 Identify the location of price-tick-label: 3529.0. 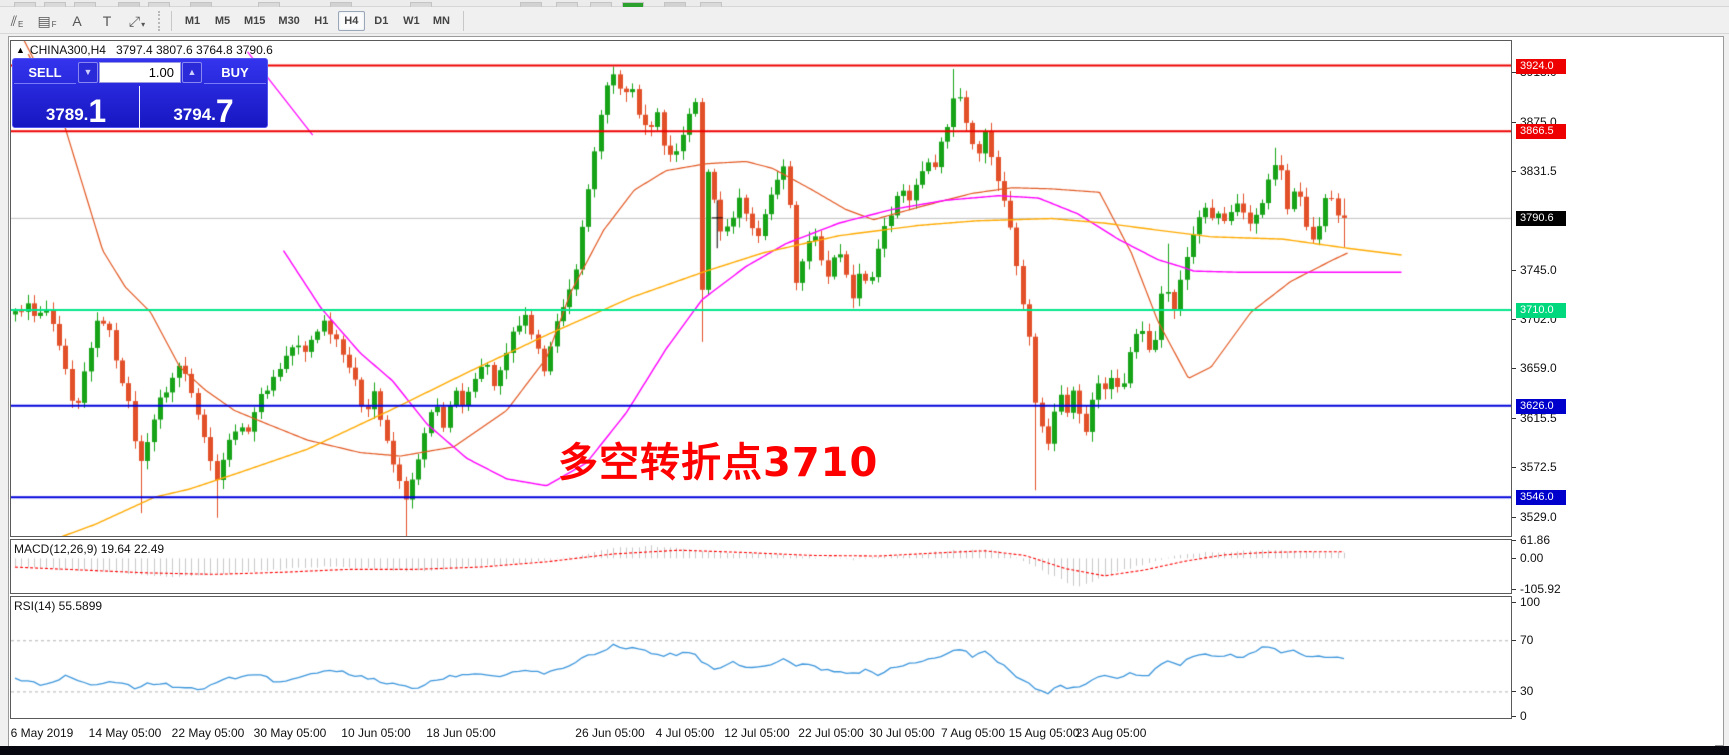
(1538, 516).